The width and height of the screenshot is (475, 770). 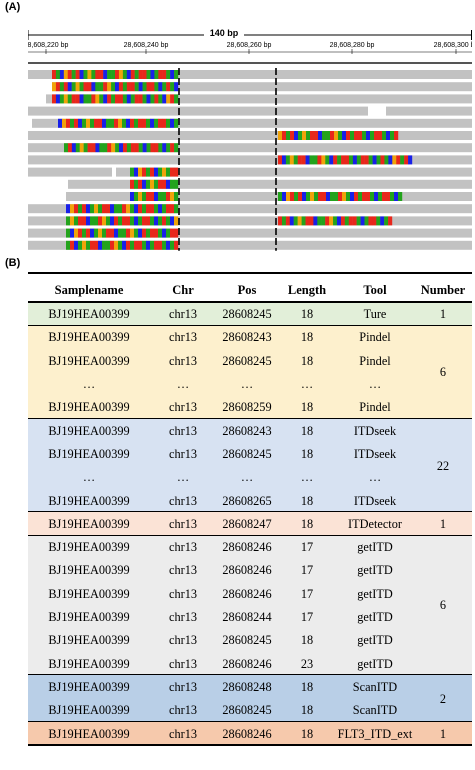 I want to click on table-cell: ScanITD, so click(x=375, y=710).